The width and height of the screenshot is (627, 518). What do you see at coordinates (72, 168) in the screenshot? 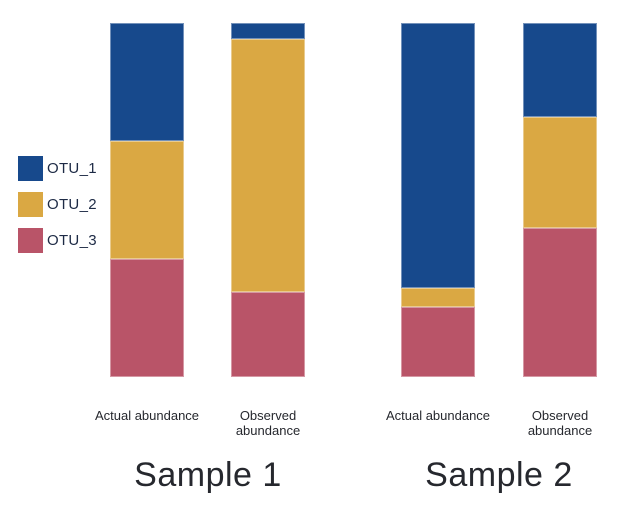
I see `legend-label-otu-1: OTU_1` at bounding box center [72, 168].